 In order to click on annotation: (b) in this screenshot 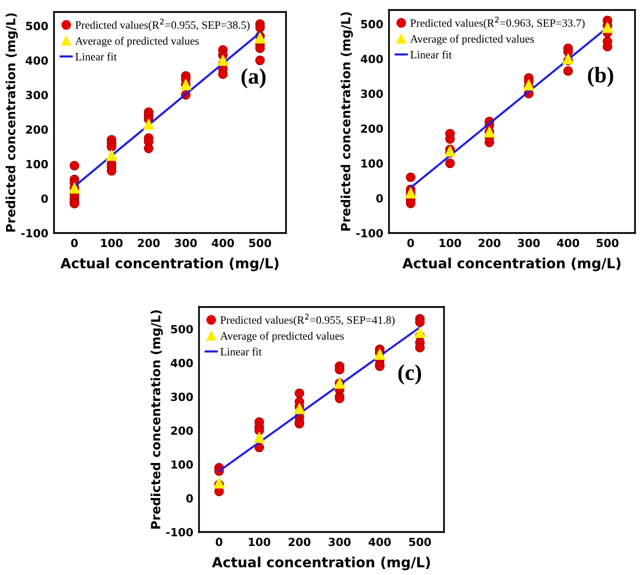, I will do `click(601, 76)`.